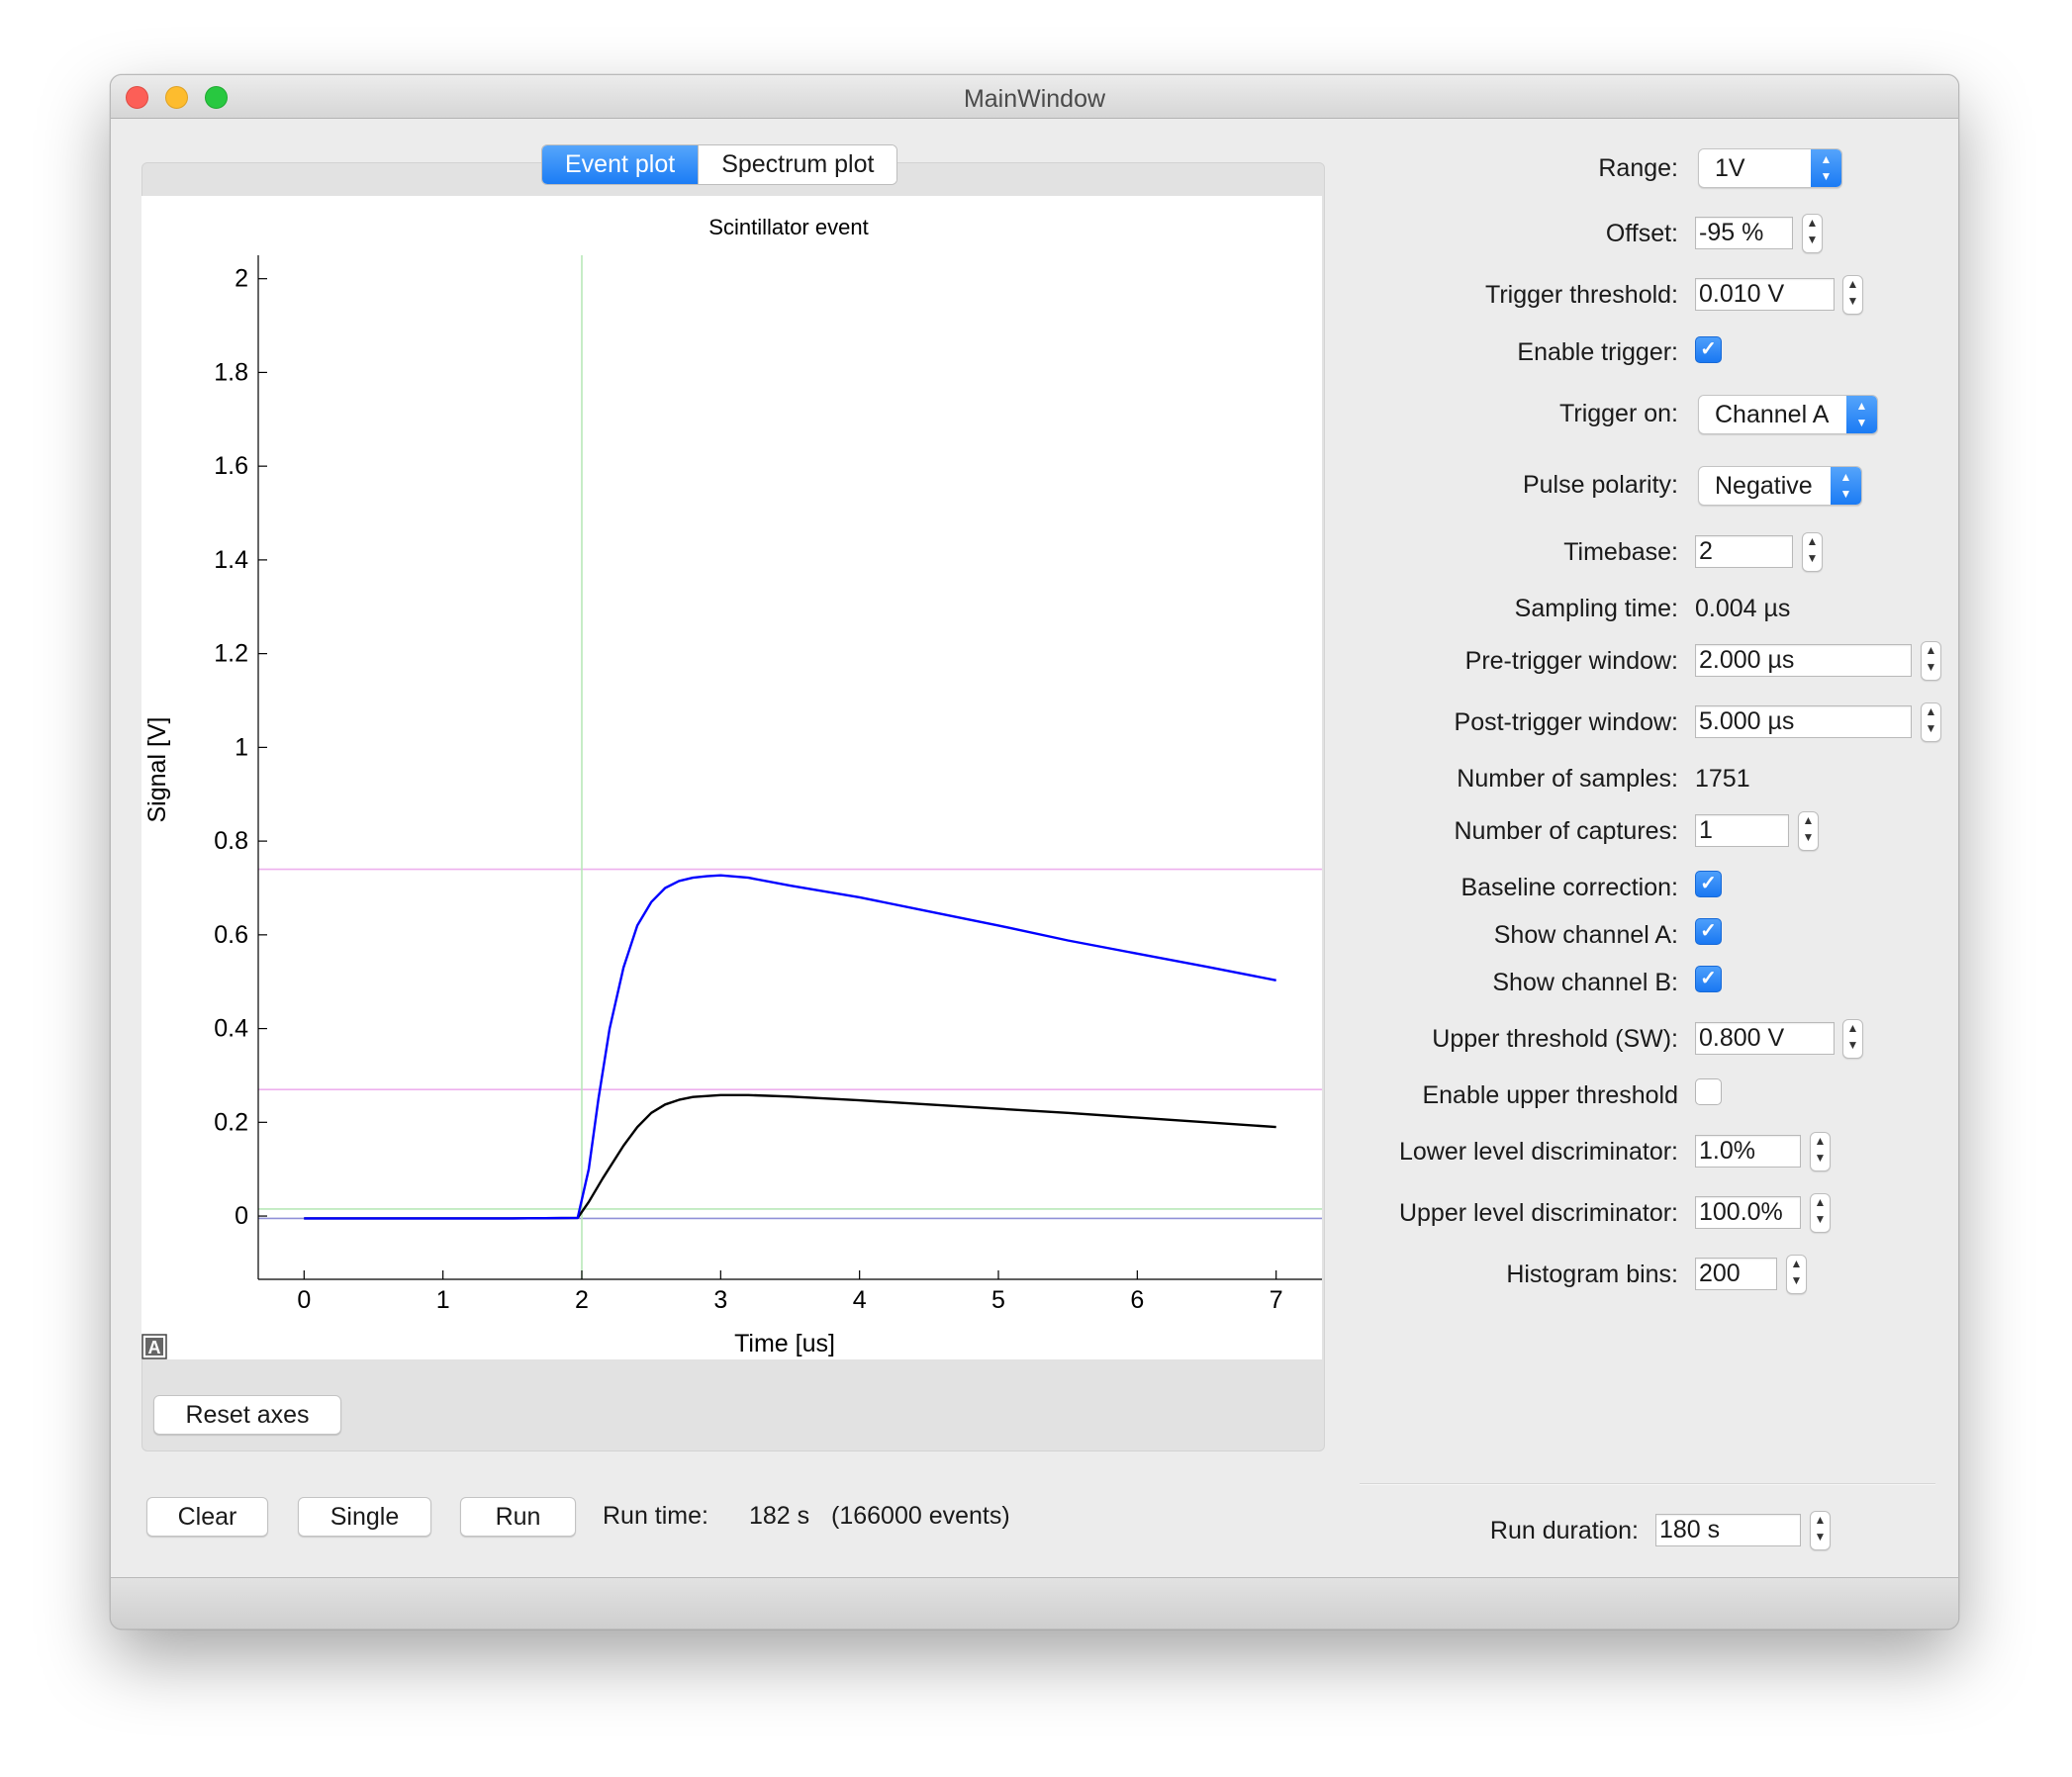  What do you see at coordinates (1538, 1152) in the screenshot?
I see `lower-level-discriminator-label: Lower level discriminator:` at bounding box center [1538, 1152].